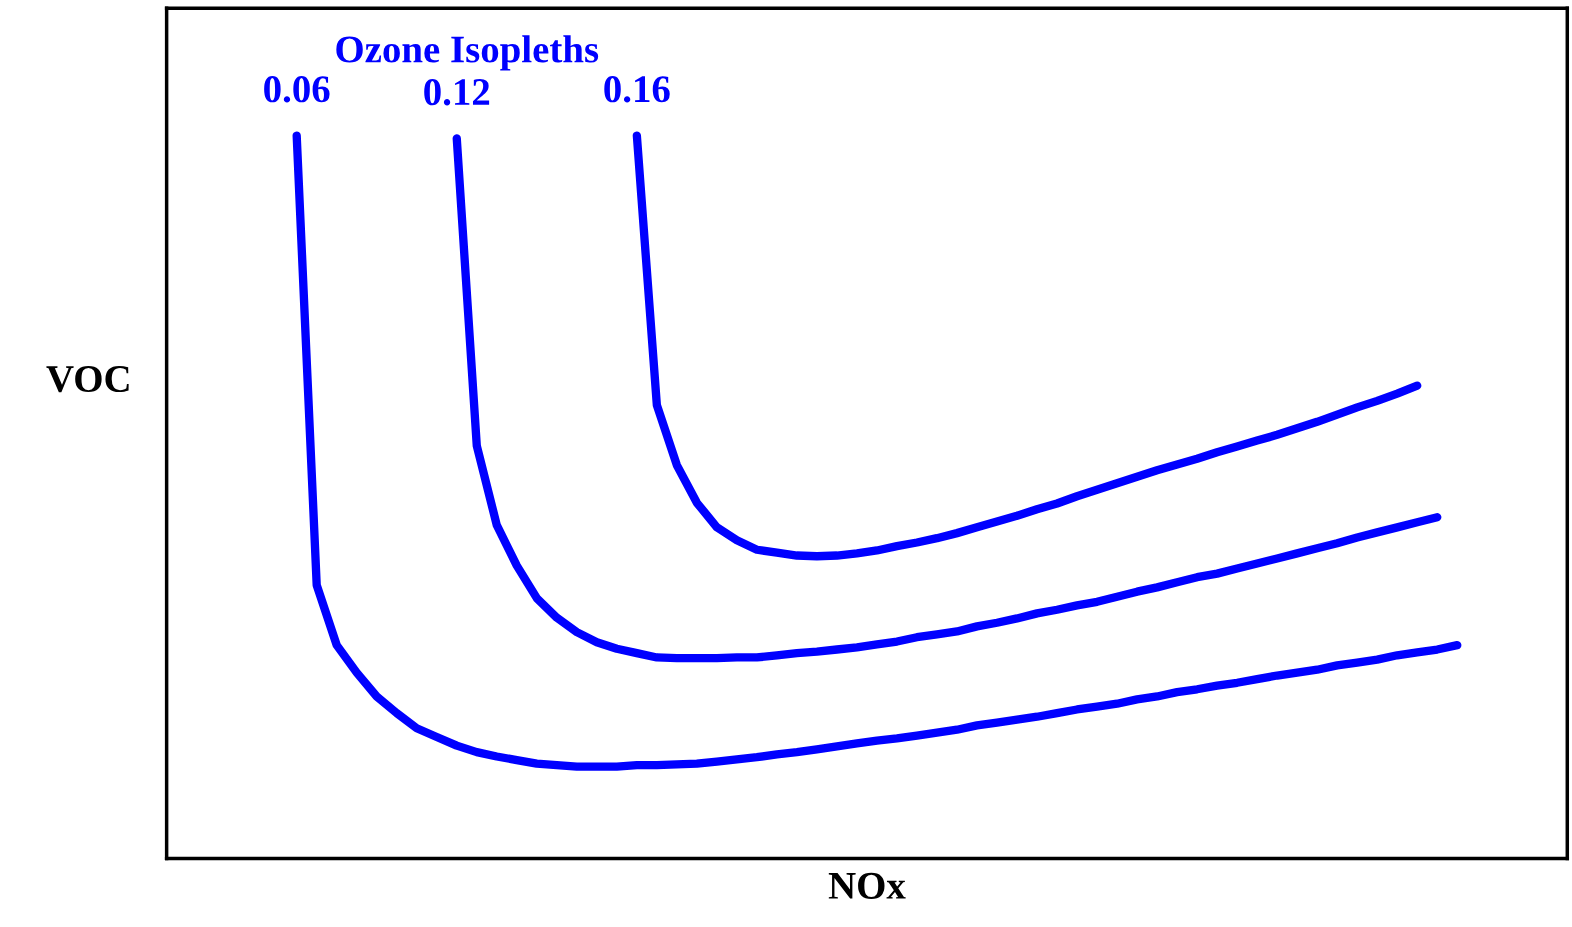 The height and width of the screenshot is (927, 1572). Describe the element at coordinates (867, 885) in the screenshot. I see `x-axis-title: NOx` at that location.